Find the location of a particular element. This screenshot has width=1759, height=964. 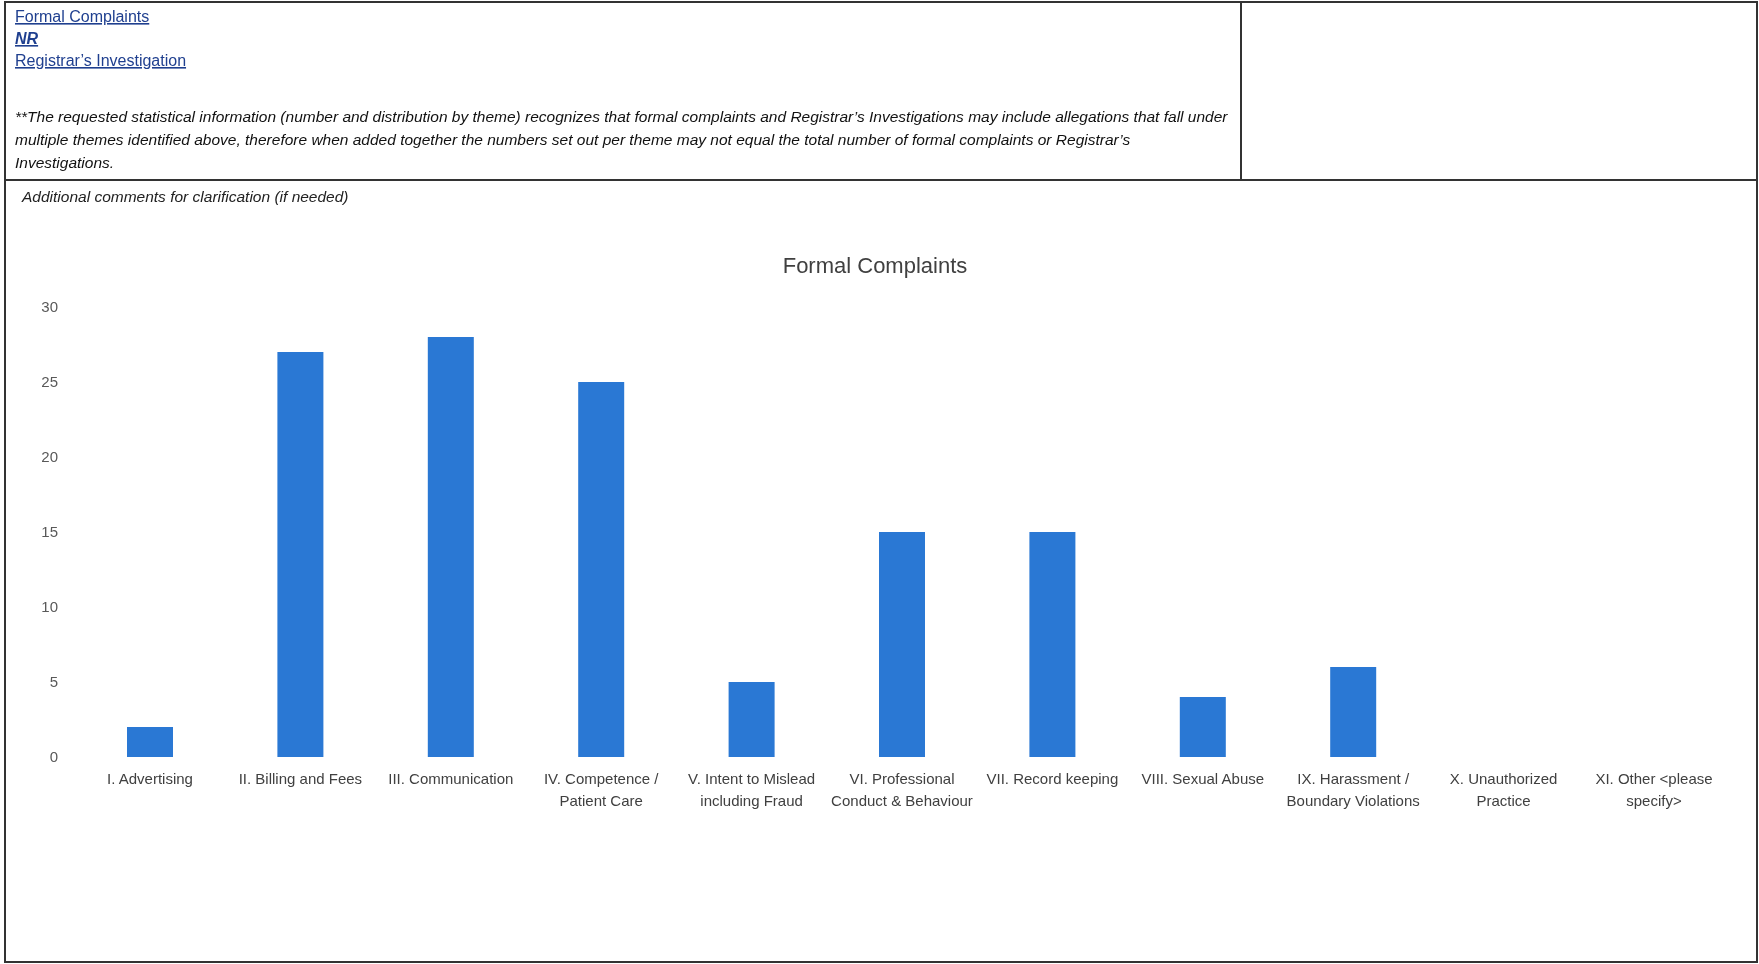

x-tick-label: VIII. Sexual Abuse is located at coordinates (1203, 778).